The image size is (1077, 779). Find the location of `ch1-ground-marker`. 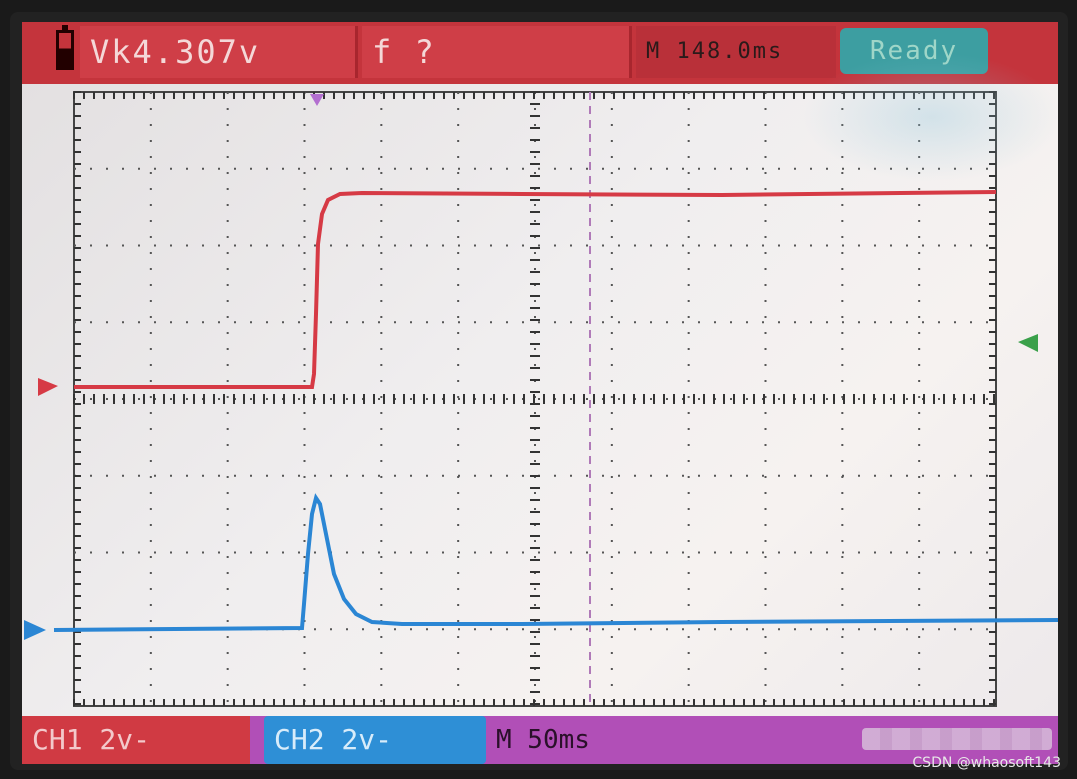

ch1-ground-marker is located at coordinates (48, 387).